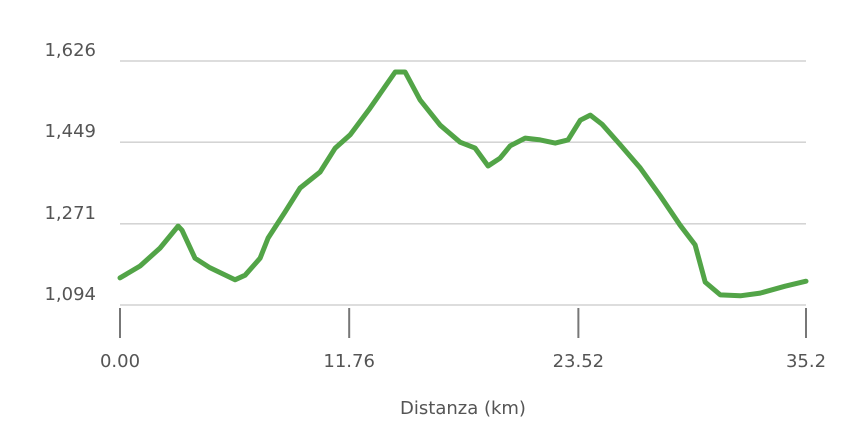 The image size is (856, 432). Describe the element at coordinates (806, 361) in the screenshot. I see `x-tick-label: 35.2` at that location.